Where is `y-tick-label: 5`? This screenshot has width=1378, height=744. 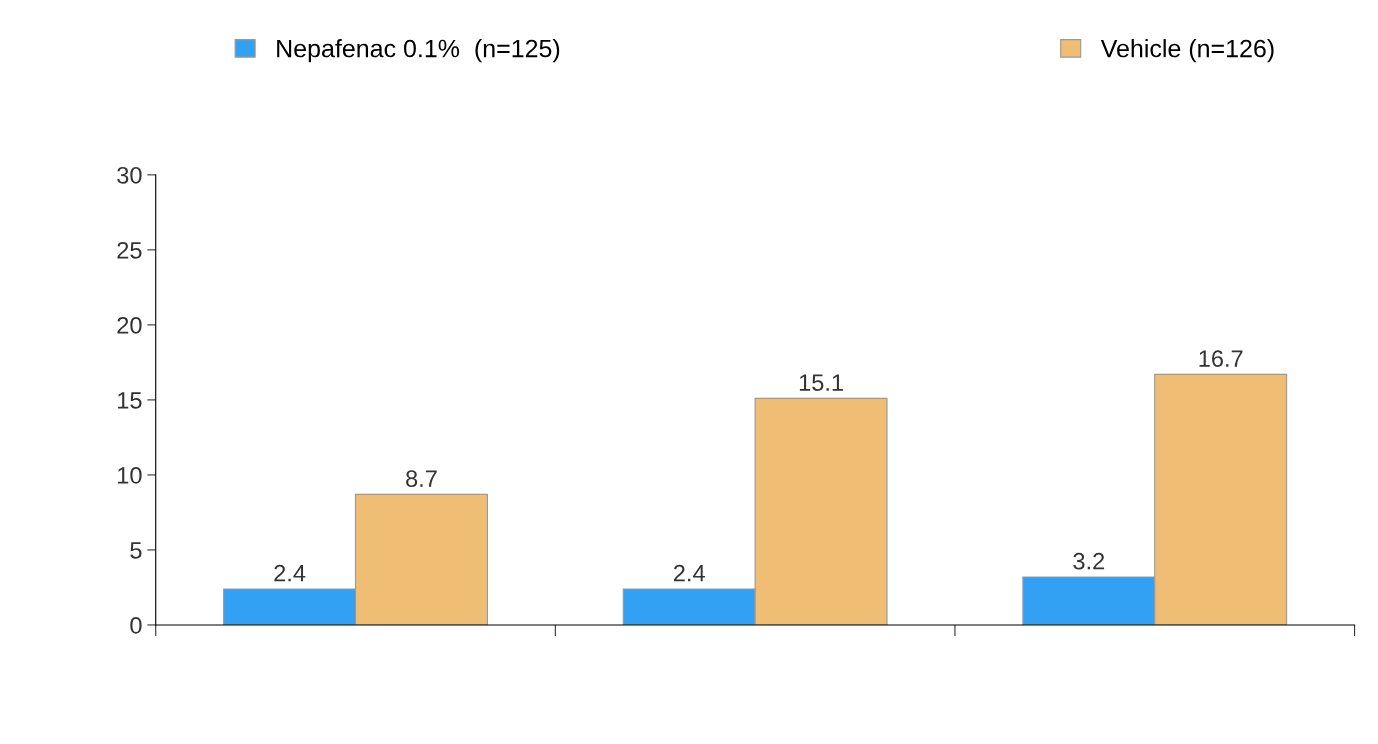
y-tick-label: 5 is located at coordinates (136, 550).